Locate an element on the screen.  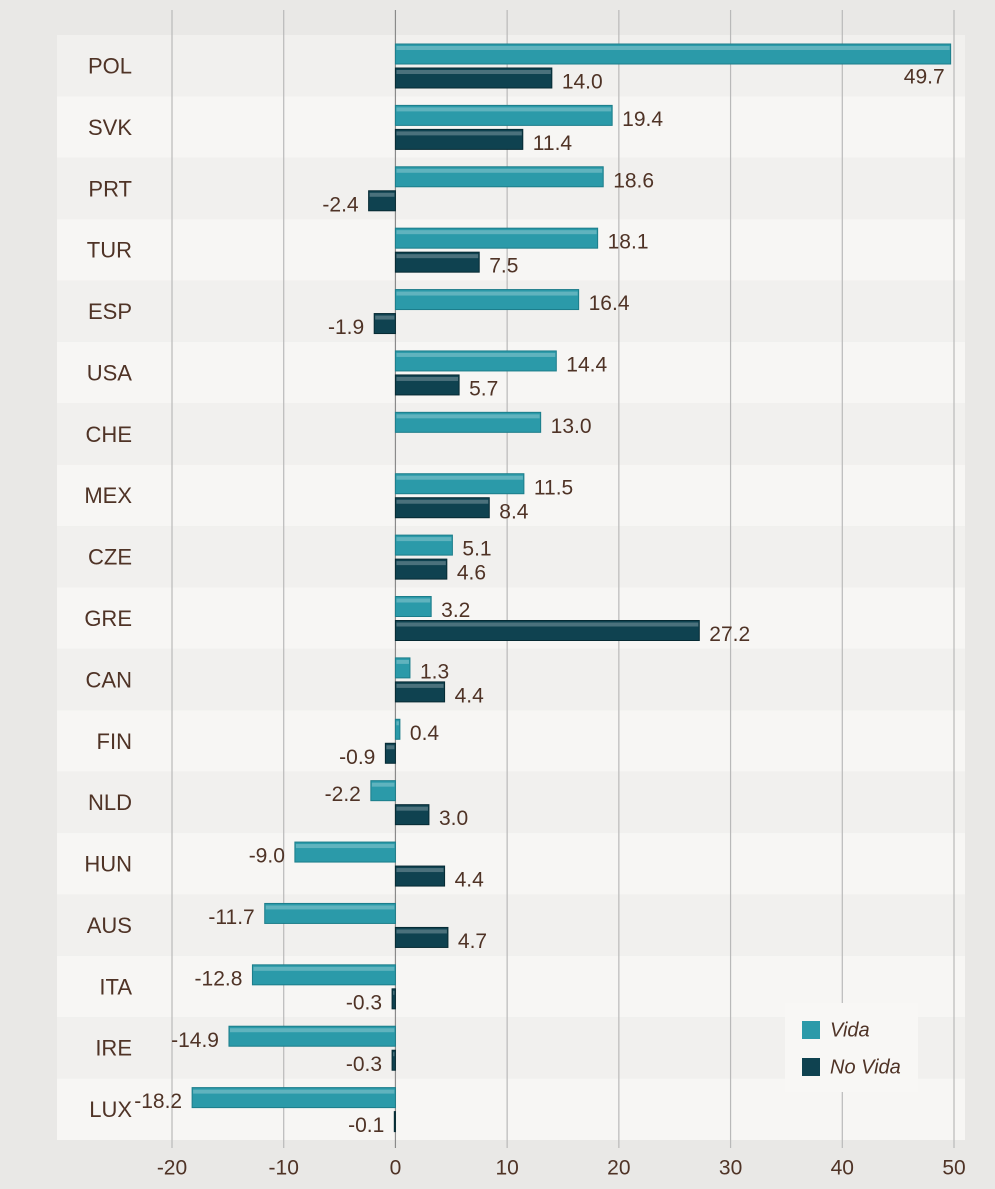
value-label: 7.5 is located at coordinates (503, 266).